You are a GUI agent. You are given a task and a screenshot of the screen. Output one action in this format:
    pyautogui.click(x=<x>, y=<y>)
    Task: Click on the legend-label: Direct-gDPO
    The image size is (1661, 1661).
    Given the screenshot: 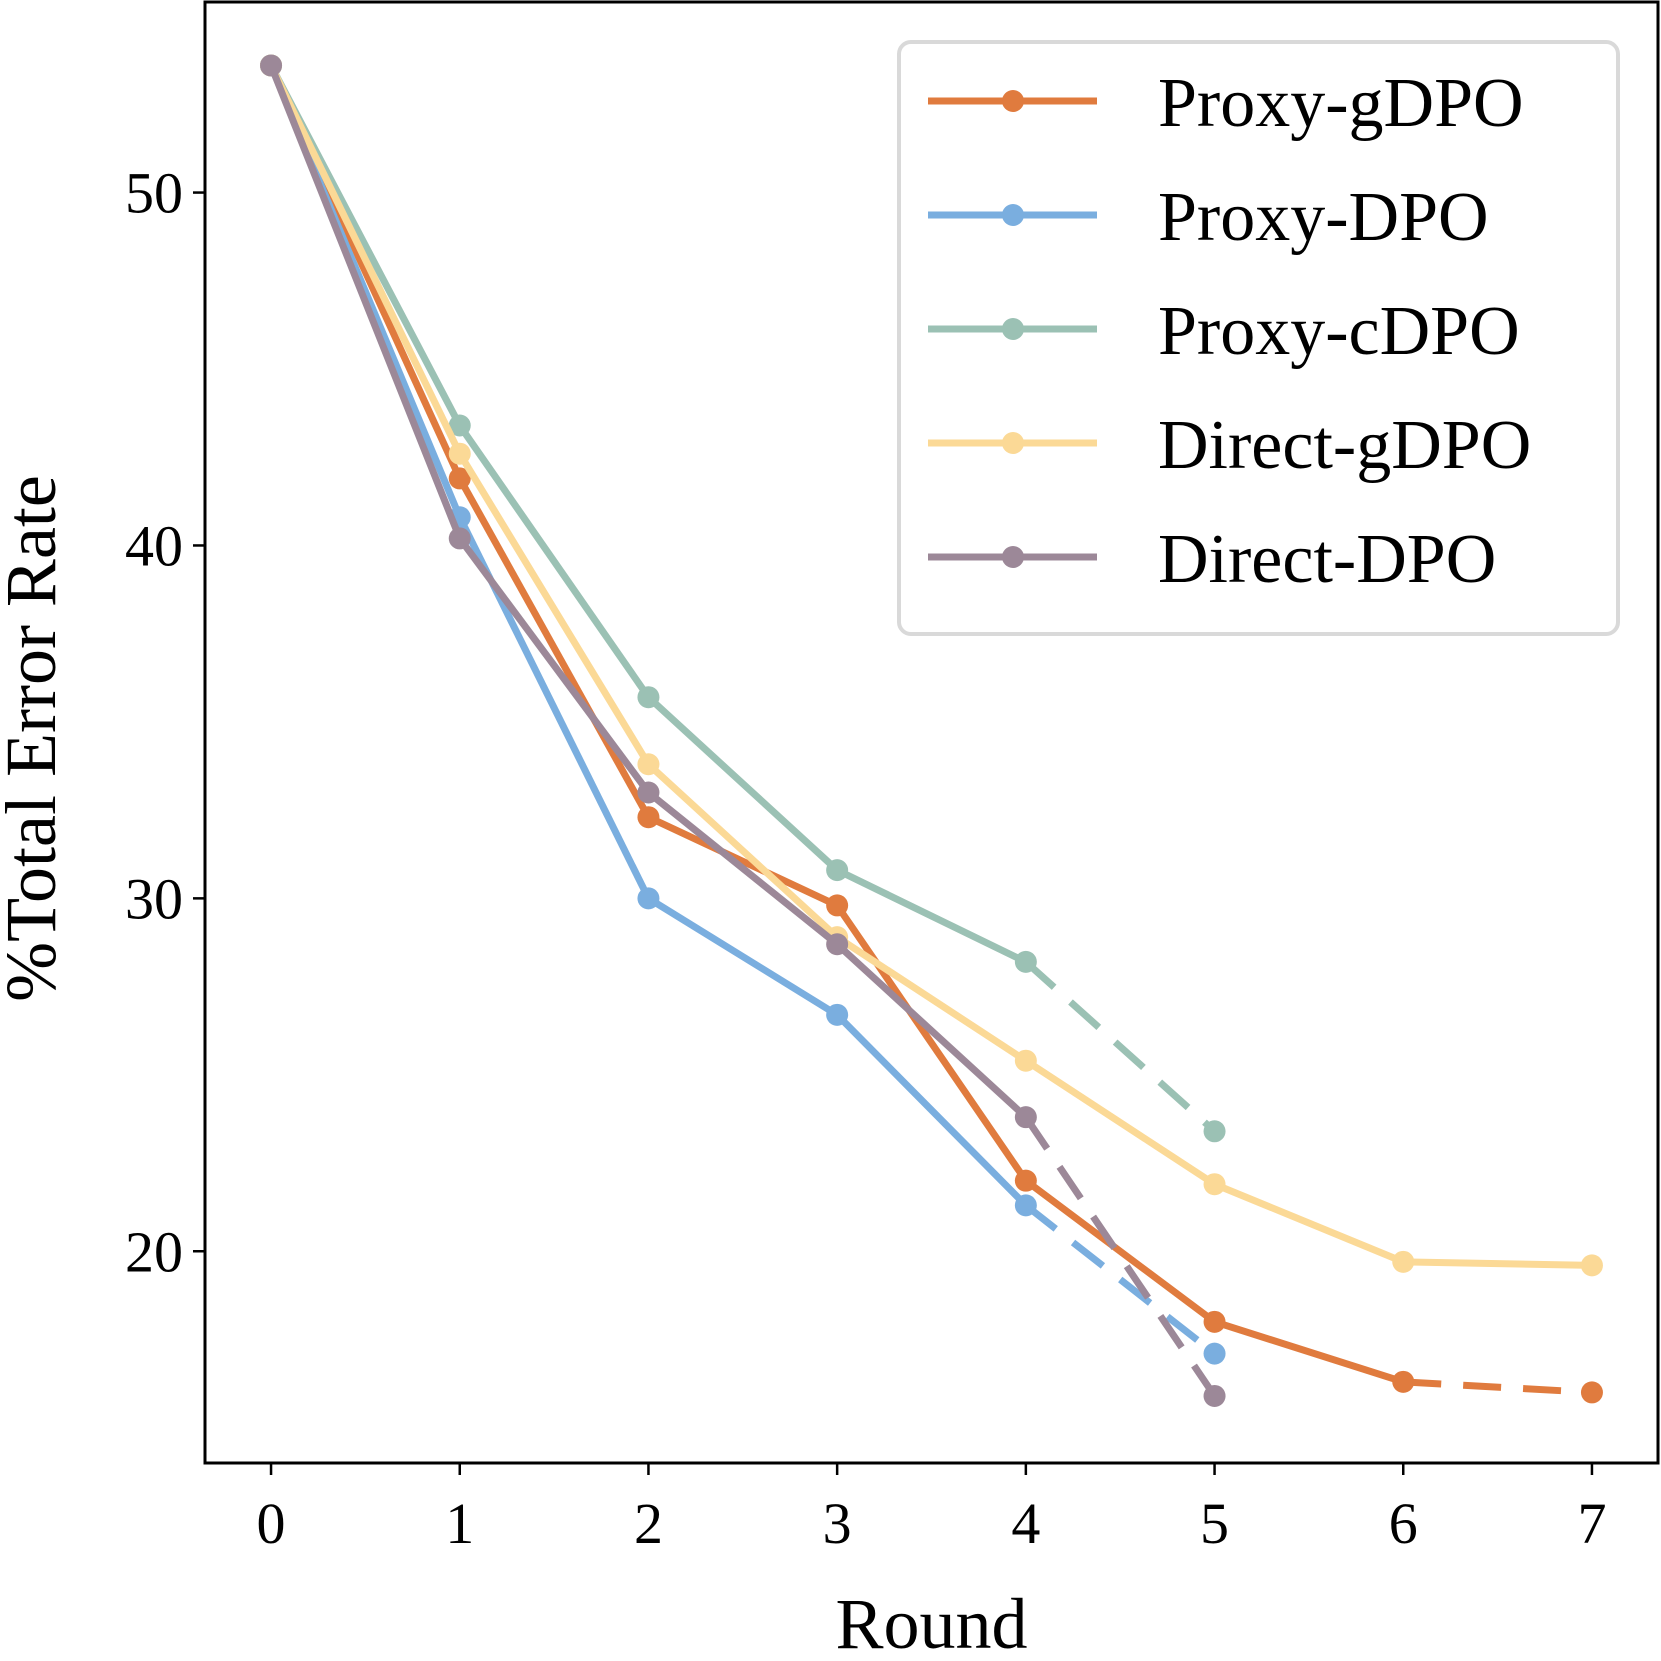 What is the action you would take?
    pyautogui.click(x=1344, y=445)
    